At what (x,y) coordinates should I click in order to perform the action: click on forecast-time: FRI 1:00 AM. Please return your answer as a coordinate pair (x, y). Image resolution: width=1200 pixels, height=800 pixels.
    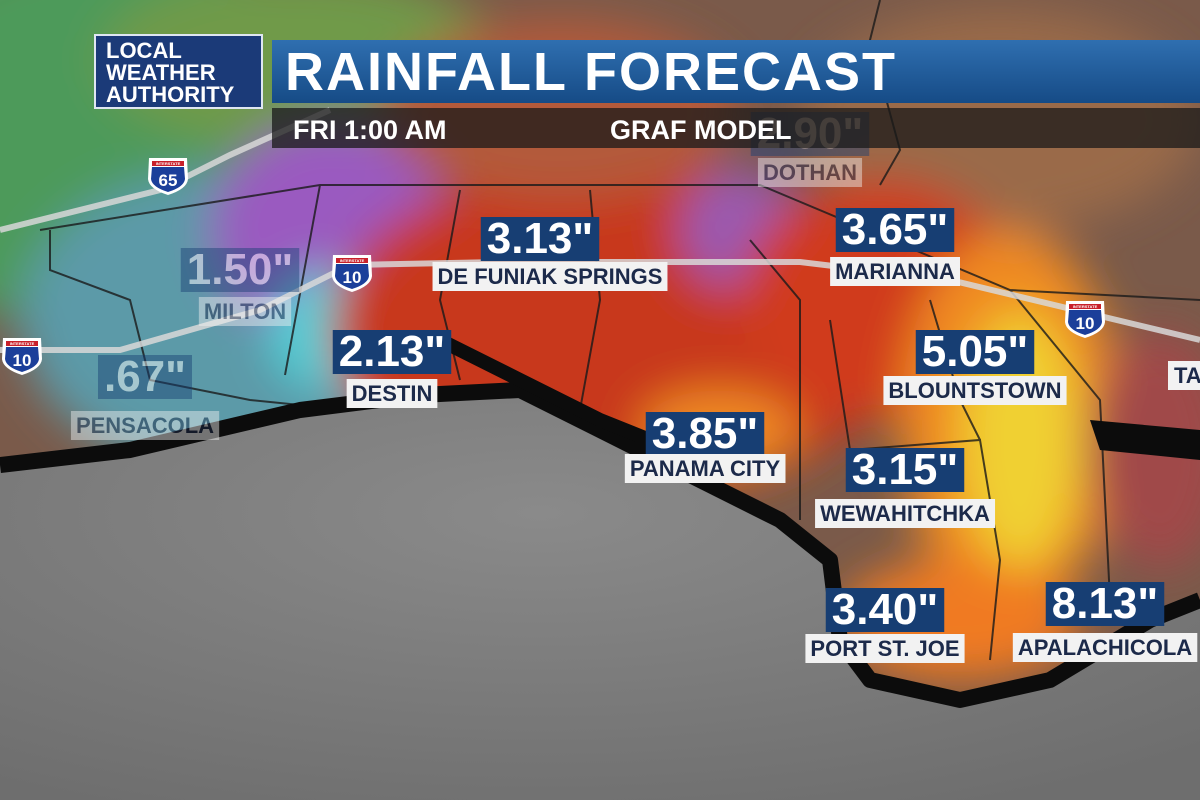
    Looking at the image, I should click on (370, 130).